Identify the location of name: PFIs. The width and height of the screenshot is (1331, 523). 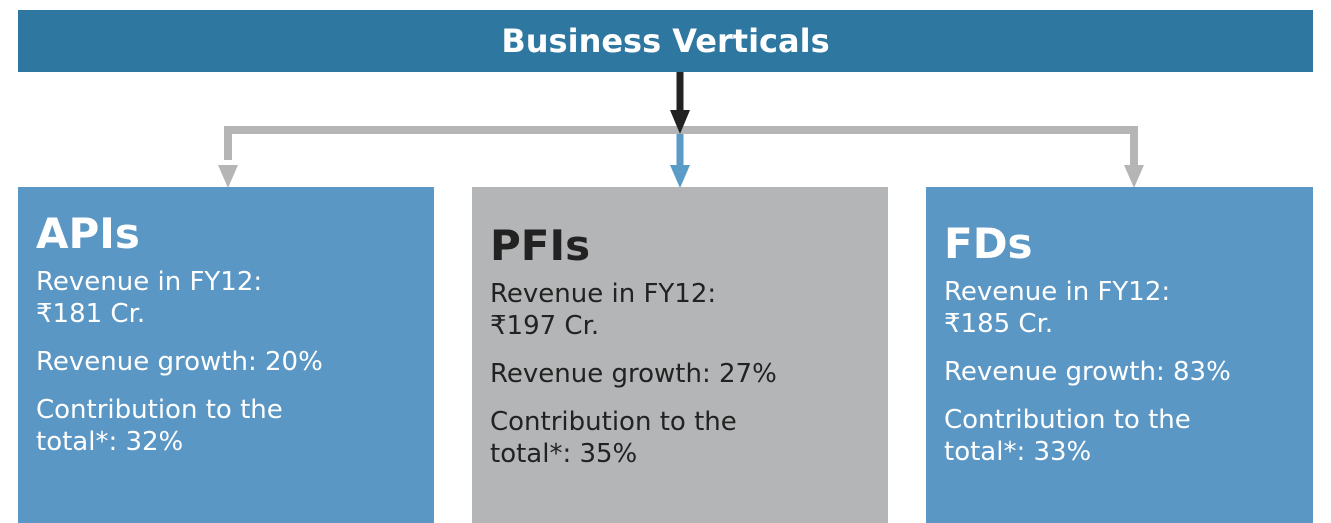
(540, 245).